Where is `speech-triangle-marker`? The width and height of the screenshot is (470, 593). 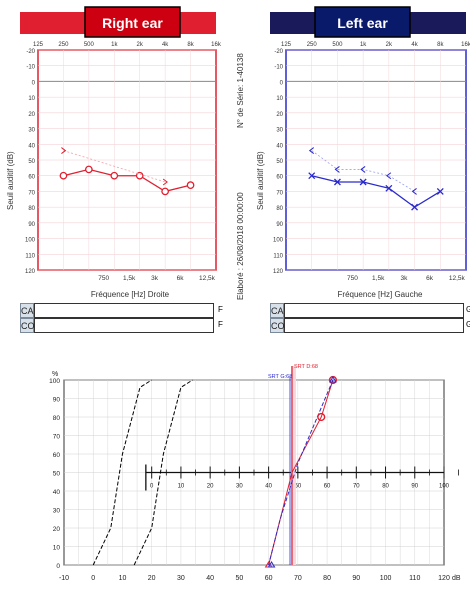 speech-triangle-marker is located at coordinates (271, 564).